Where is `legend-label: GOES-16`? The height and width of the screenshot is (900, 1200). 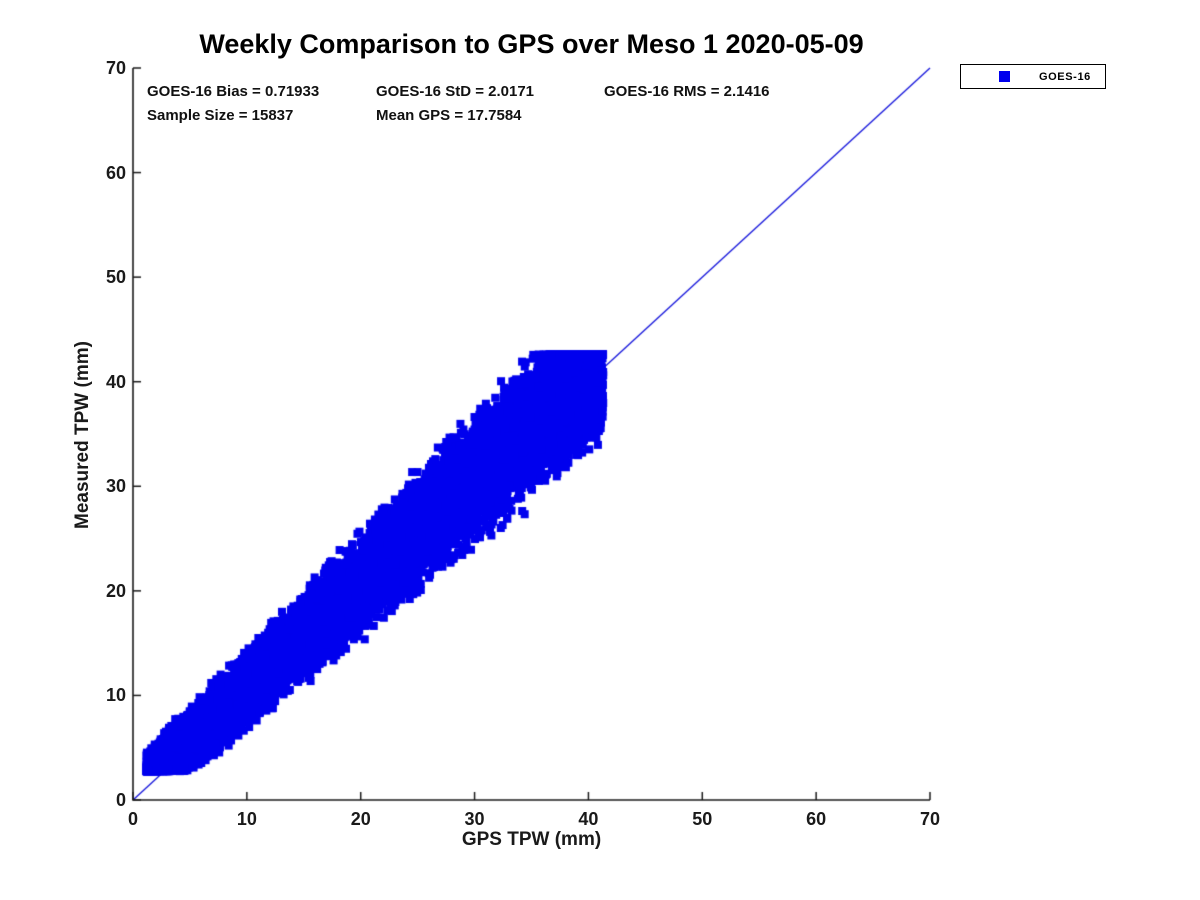 legend-label: GOES-16 is located at coordinates (1065, 76).